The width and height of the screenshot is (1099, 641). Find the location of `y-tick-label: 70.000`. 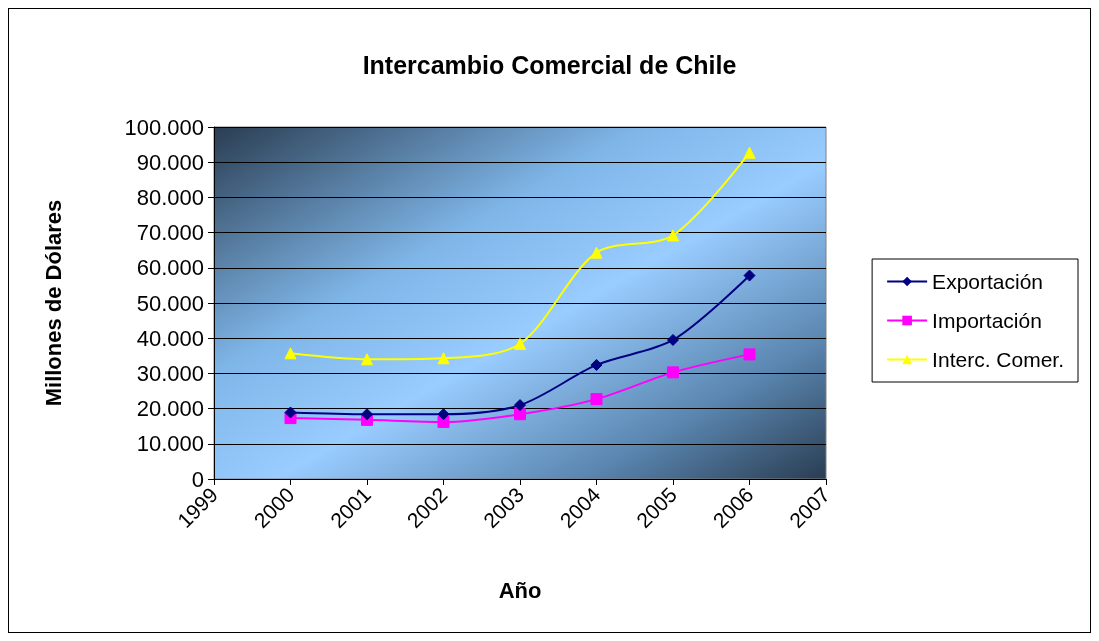

y-tick-label: 70.000 is located at coordinates (170, 233).